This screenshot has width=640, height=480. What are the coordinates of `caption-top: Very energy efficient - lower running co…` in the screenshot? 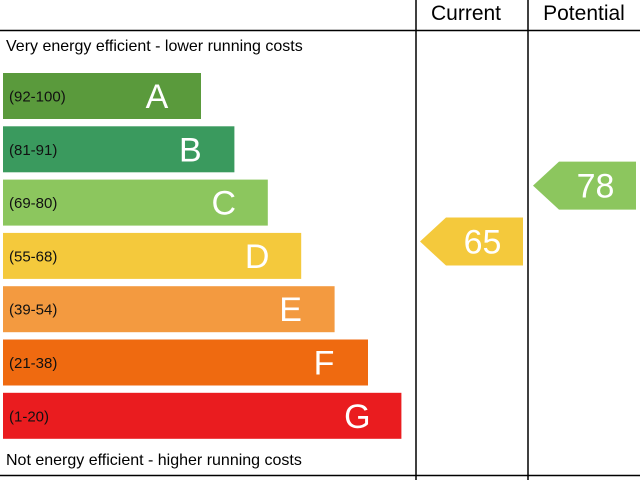 It's located at (154, 46).